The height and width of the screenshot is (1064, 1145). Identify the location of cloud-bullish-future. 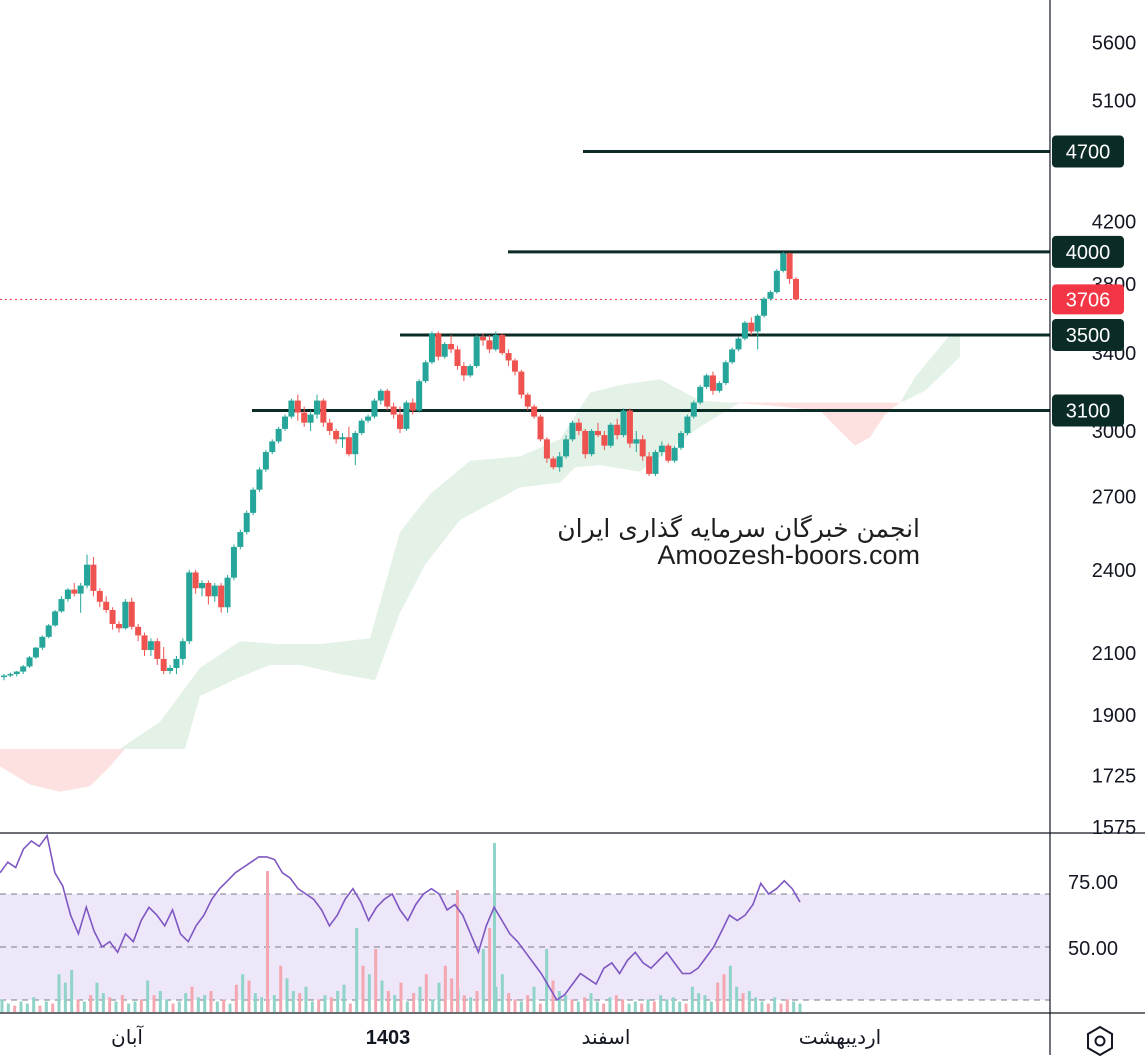
(930, 369).